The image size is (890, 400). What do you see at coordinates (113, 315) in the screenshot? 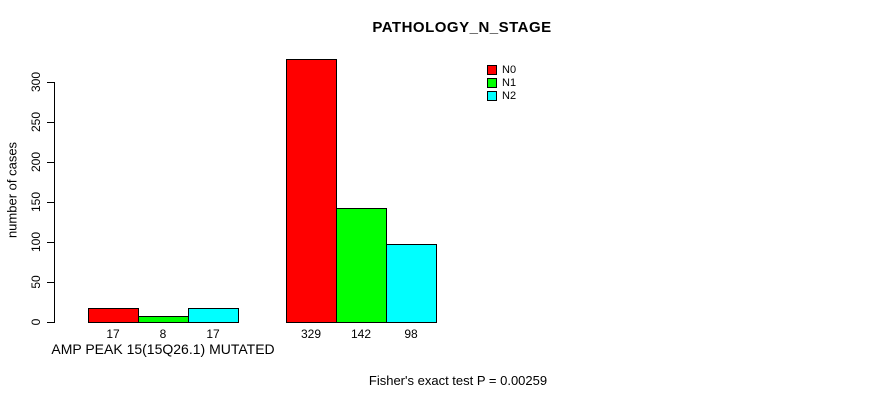
I see `bar-N0-group0` at bounding box center [113, 315].